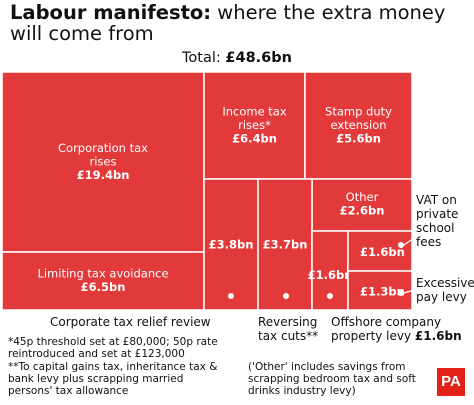  What do you see at coordinates (362, 211) in the screenshot?
I see `cell-value-label: £2.6bn` at bounding box center [362, 211].